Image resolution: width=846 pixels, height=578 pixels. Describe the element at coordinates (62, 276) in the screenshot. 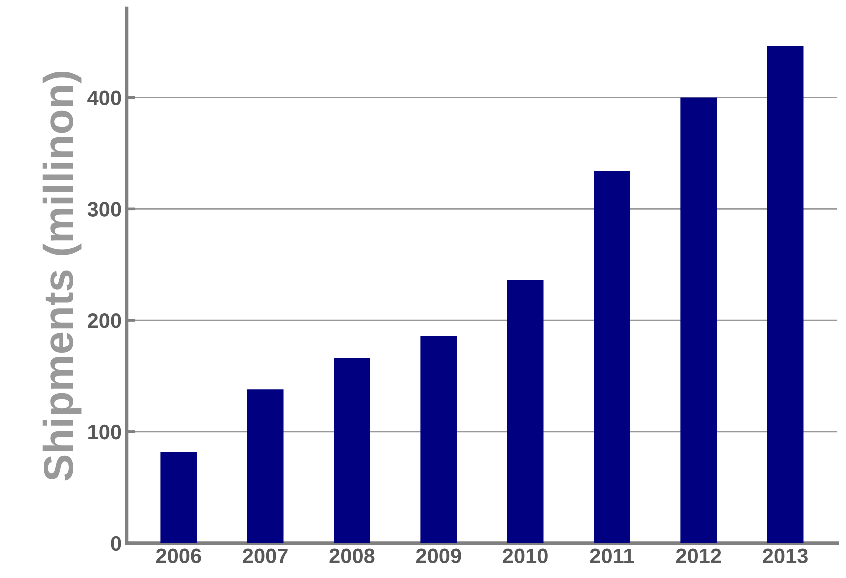

I see `y-axis-title: Shipments (millinon)` at that location.